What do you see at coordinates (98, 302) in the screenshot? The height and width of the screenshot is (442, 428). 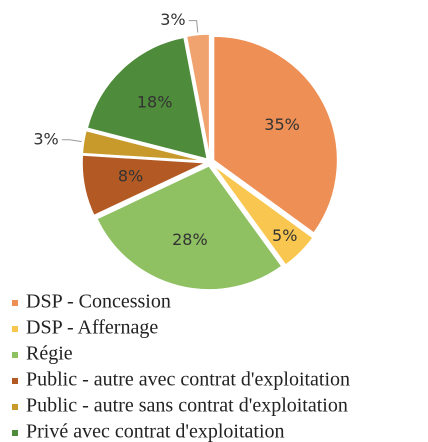 I see `legend-label: DSP - Concession` at bounding box center [98, 302].